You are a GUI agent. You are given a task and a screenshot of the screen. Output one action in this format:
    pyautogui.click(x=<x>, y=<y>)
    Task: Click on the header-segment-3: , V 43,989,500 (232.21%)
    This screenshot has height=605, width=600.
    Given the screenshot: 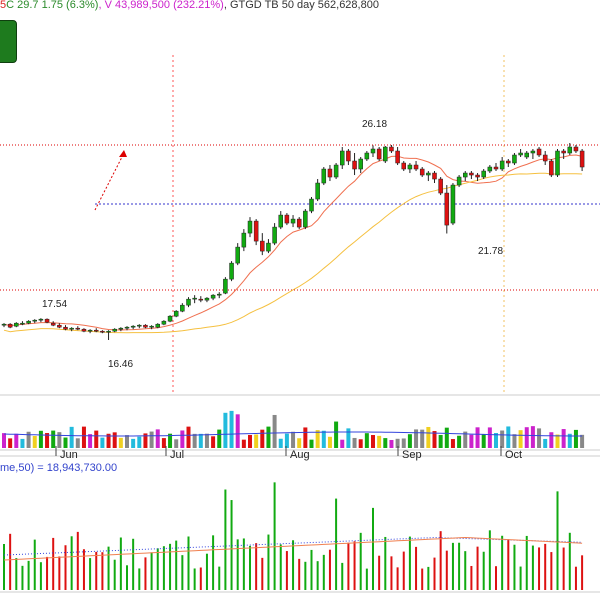 What is the action you would take?
    pyautogui.click(x=161, y=5)
    